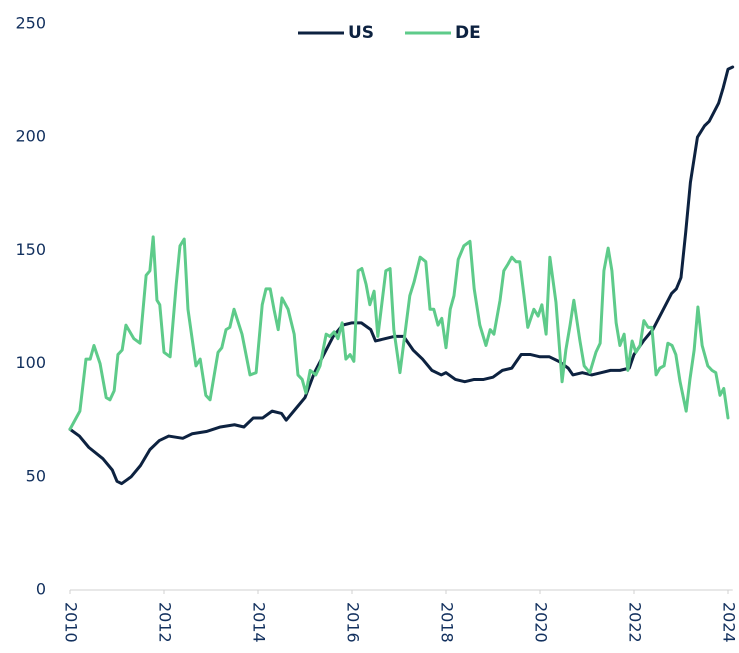 This screenshot has width=739, height=653. I want to click on x-tick-label: 2010, so click(71, 622).